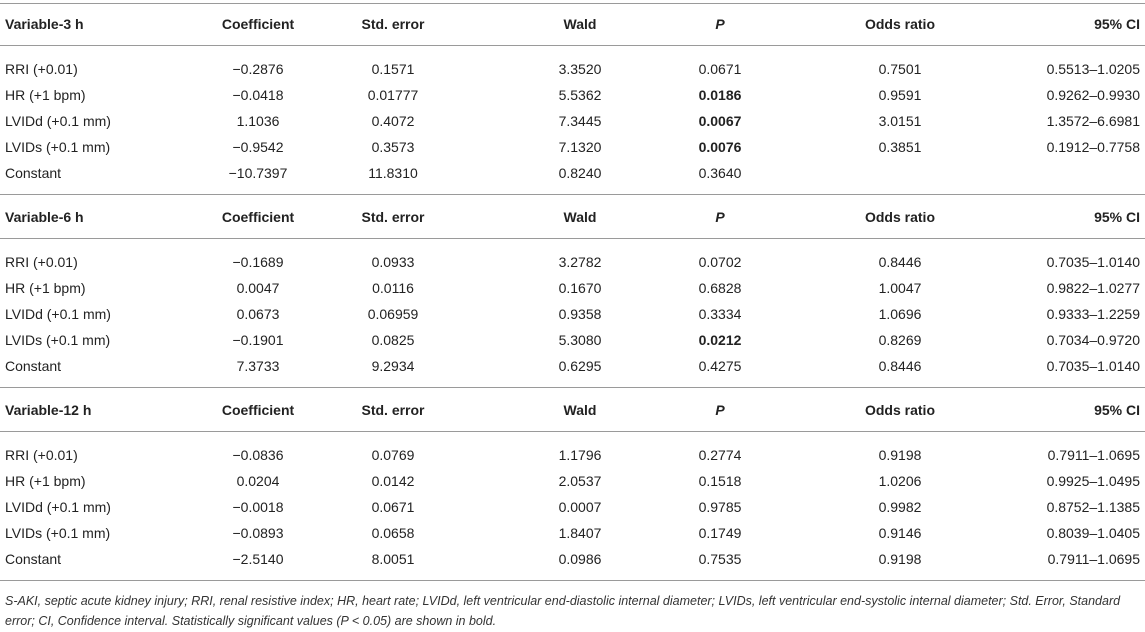 This screenshot has width=1145, height=632. Describe the element at coordinates (1093, 533) in the screenshot. I see `table-cell: 0.8039–1.0405` at that location.